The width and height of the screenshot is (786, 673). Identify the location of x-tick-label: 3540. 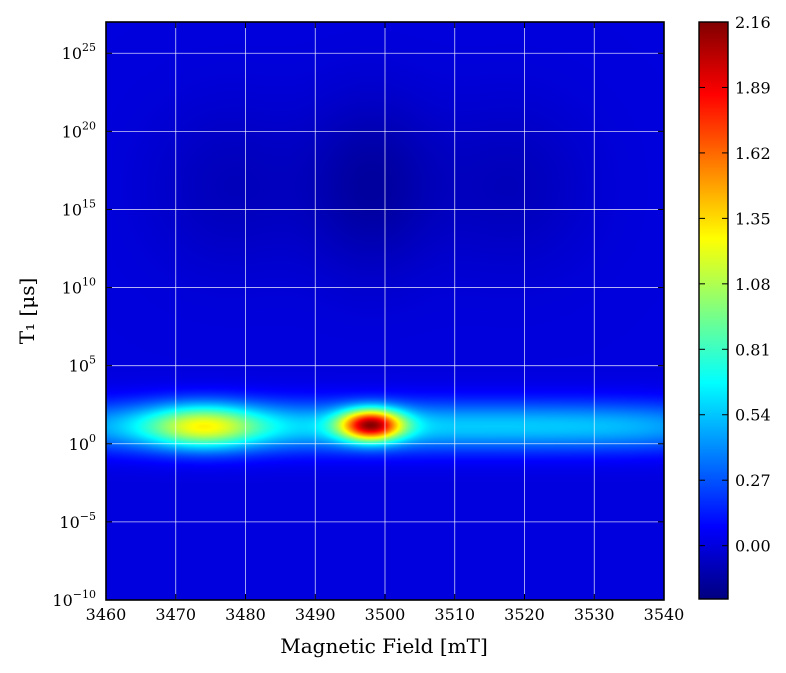
(664, 614).